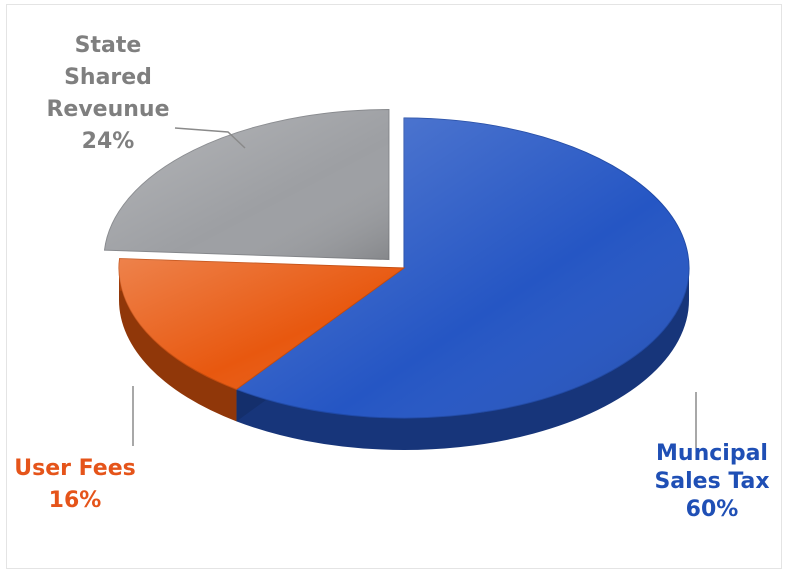 Image resolution: width=789 pixels, height=575 pixels. What do you see at coordinates (108, 141) in the screenshot?
I see `slice-percent: 24%` at bounding box center [108, 141].